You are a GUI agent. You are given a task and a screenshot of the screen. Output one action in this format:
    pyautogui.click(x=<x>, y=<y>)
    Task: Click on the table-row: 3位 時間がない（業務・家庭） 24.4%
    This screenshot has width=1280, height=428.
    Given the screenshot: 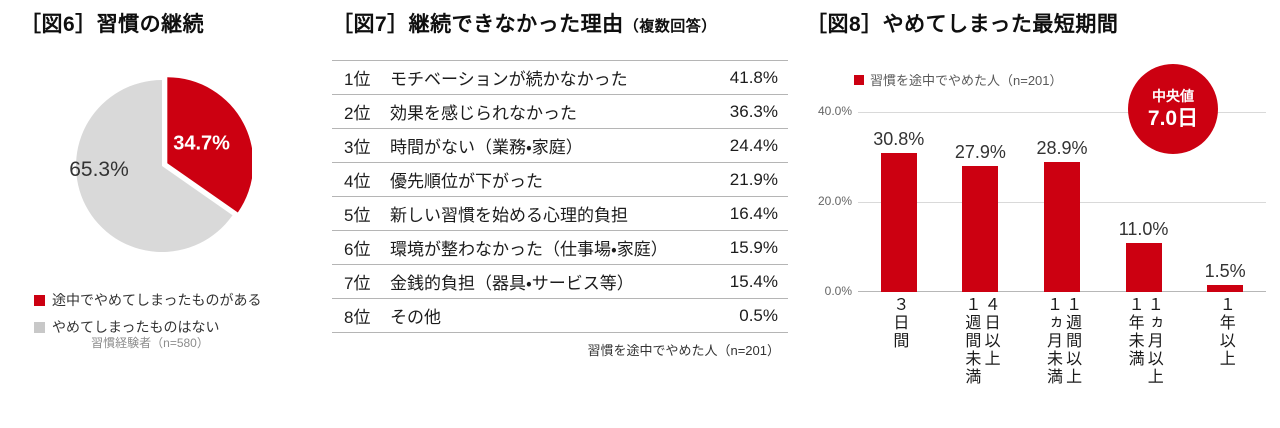 What is the action you would take?
    pyautogui.click(x=560, y=146)
    